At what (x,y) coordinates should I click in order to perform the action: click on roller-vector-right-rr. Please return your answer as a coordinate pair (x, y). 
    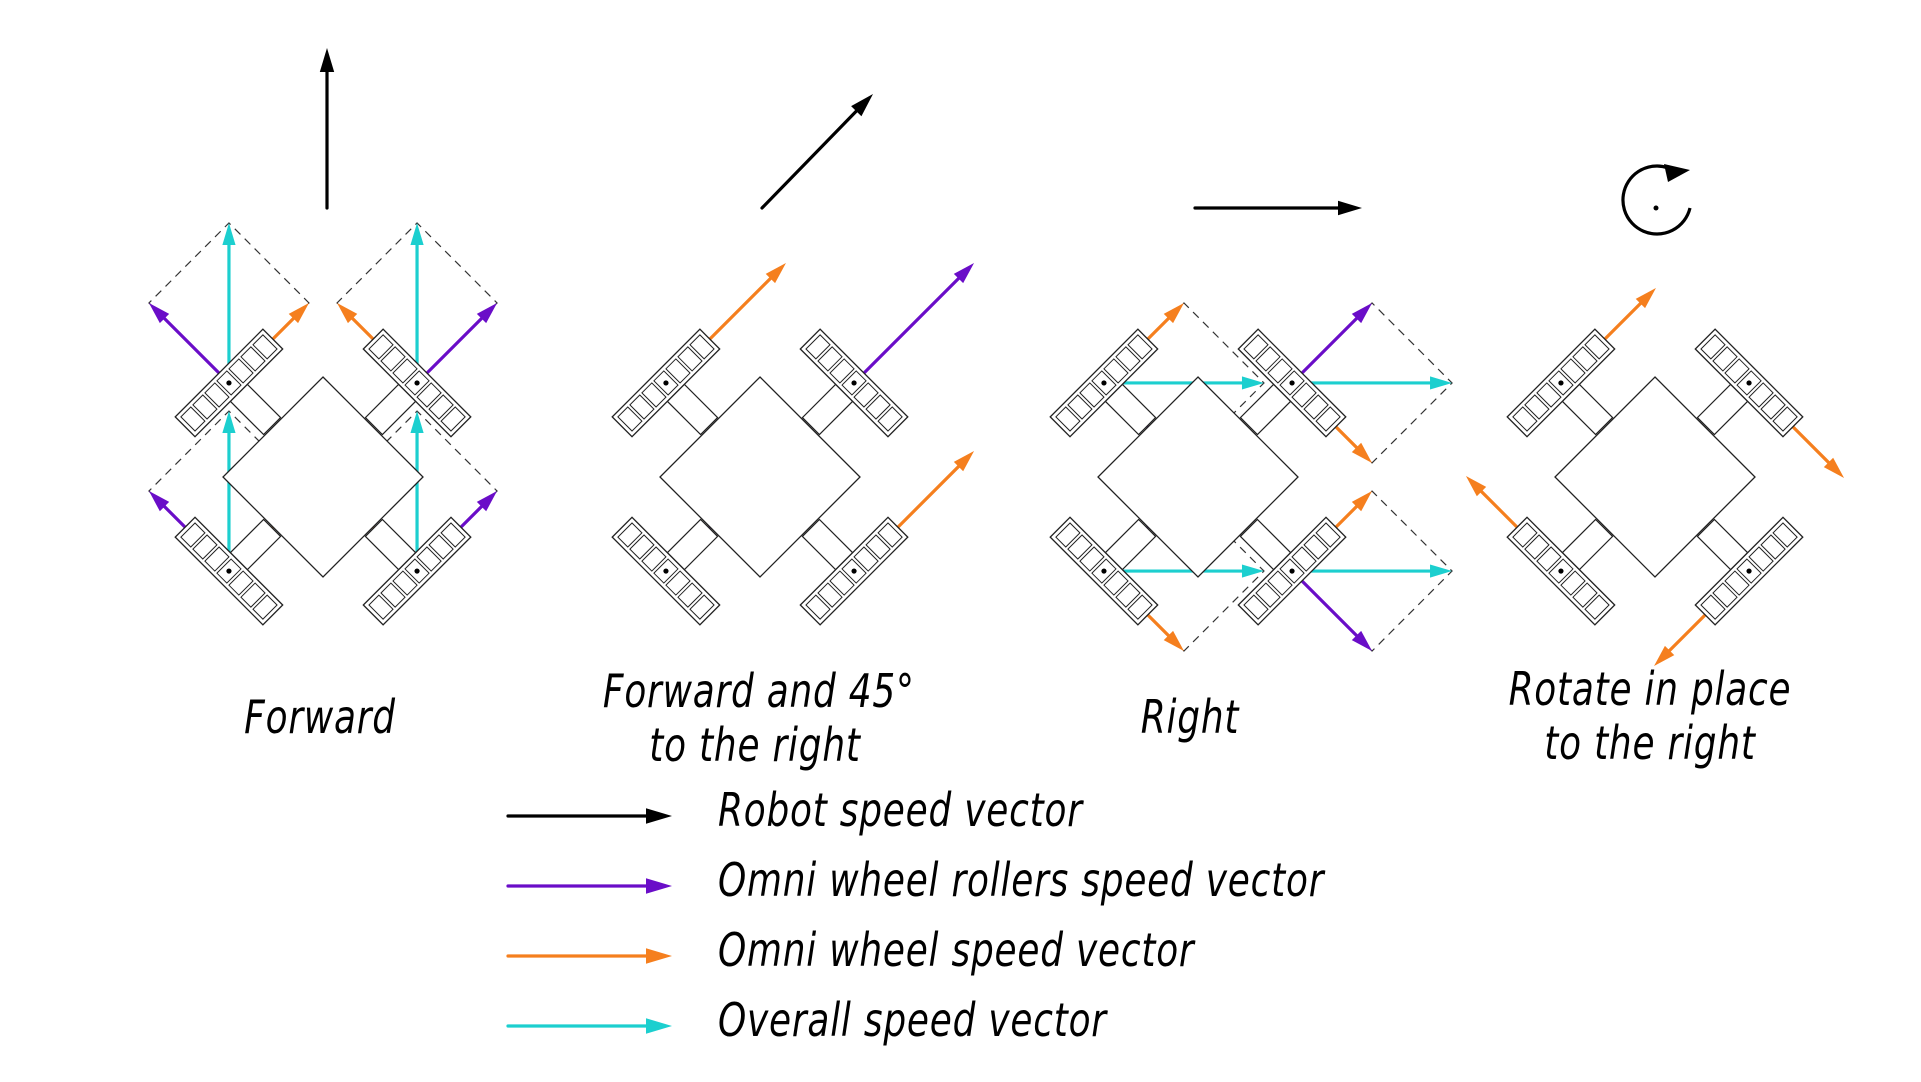
    Looking at the image, I should click on (1331, 610).